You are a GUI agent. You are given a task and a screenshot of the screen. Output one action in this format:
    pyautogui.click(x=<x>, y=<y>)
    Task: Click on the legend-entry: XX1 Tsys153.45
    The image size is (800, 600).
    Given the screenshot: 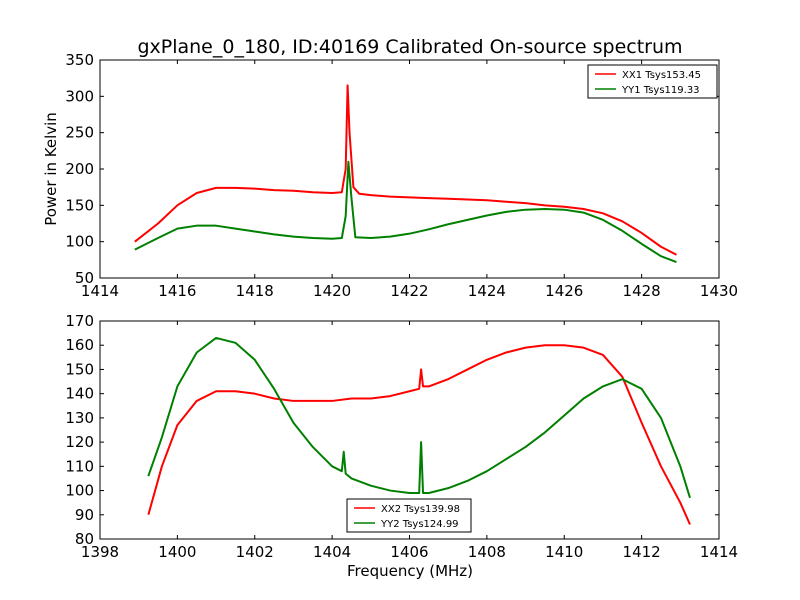 What is the action you would take?
    pyautogui.click(x=661, y=75)
    